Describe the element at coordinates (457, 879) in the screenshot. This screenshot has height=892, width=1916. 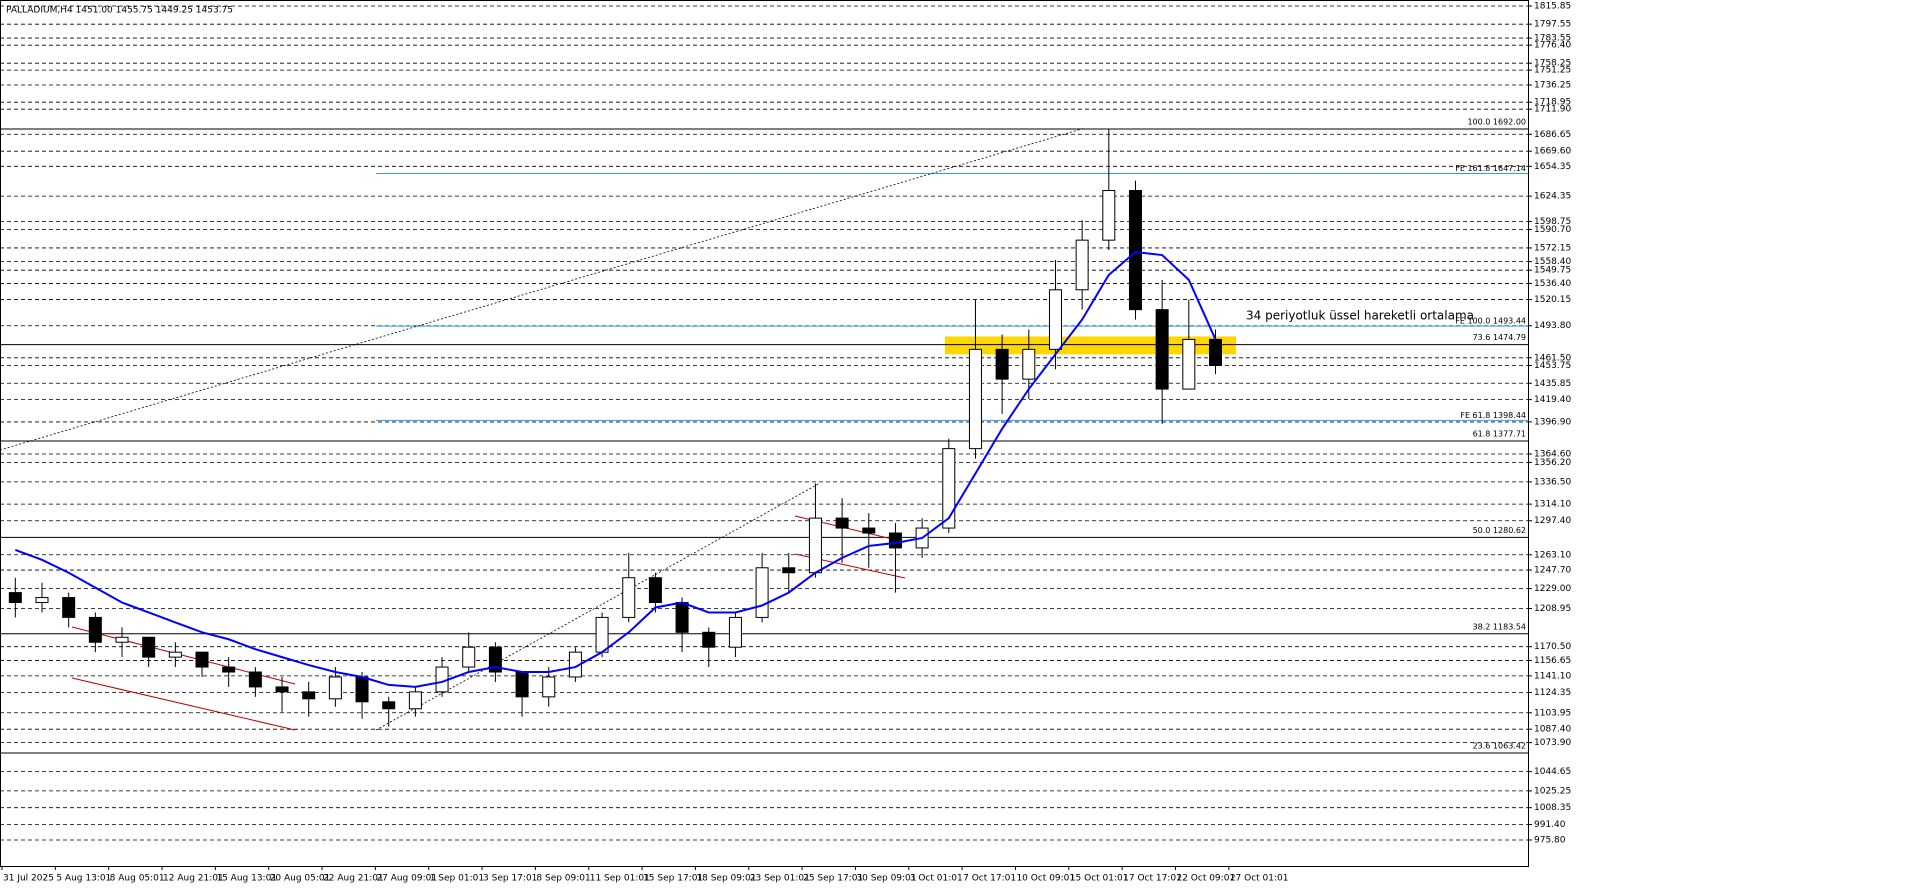
I see `x-tick-label: 1 Sep 01:01` at that location.